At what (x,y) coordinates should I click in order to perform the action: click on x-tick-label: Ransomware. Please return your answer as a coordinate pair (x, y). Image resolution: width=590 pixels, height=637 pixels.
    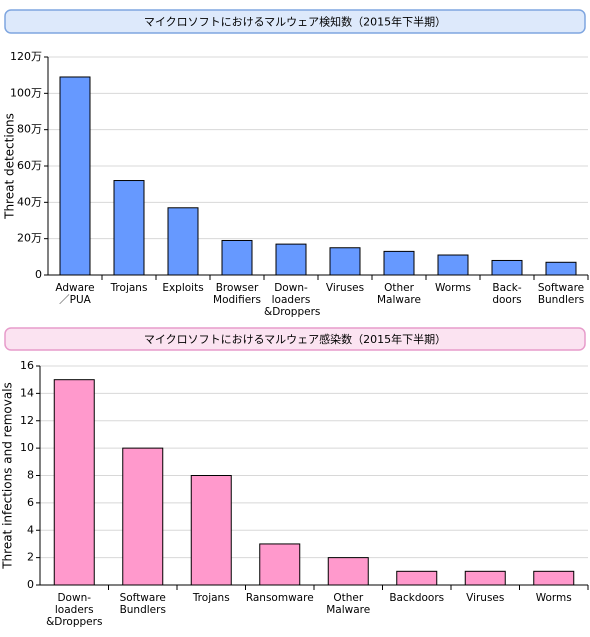
    Looking at the image, I should click on (279, 598).